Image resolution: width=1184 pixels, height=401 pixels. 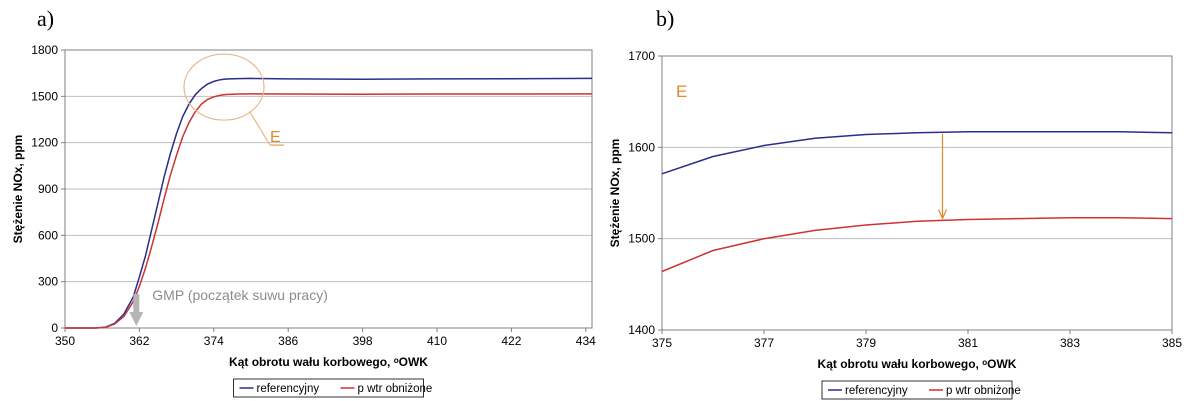 What do you see at coordinates (641, 330) in the screenshot?
I see `chart-b-y-tick-label: 1400` at bounding box center [641, 330].